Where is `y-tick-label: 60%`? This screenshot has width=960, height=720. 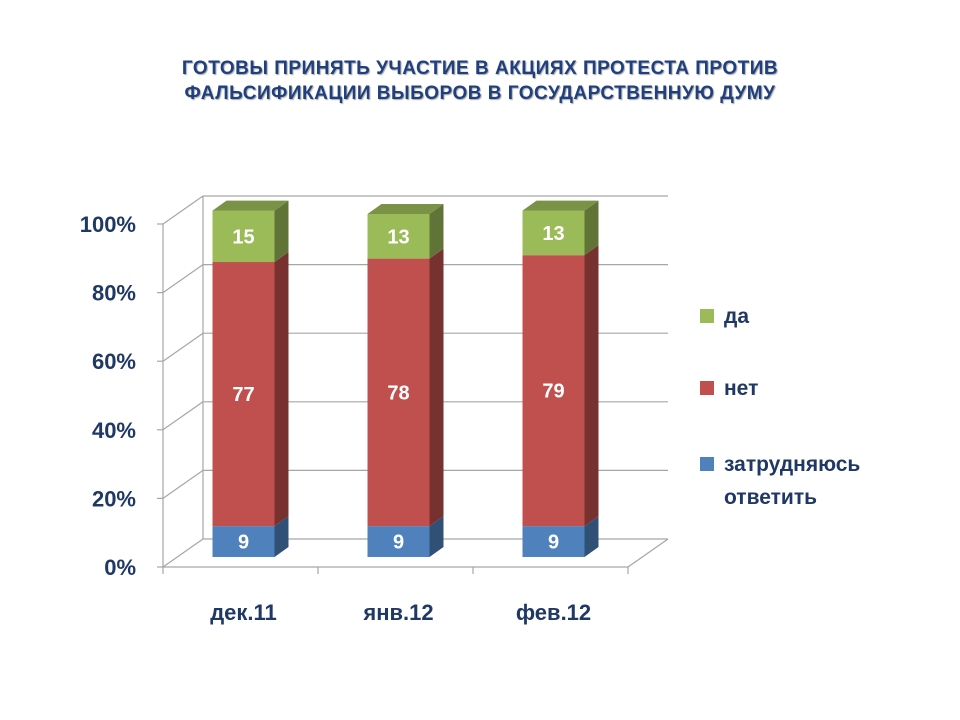
y-tick-label: 60% is located at coordinates (114, 361).